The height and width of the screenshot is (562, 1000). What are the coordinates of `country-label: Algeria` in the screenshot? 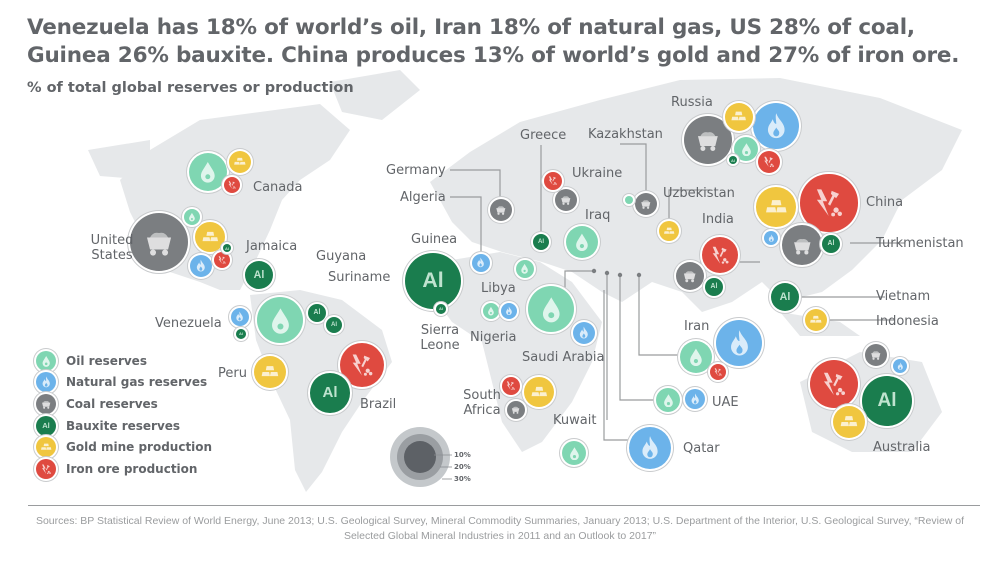 It's located at (423, 197).